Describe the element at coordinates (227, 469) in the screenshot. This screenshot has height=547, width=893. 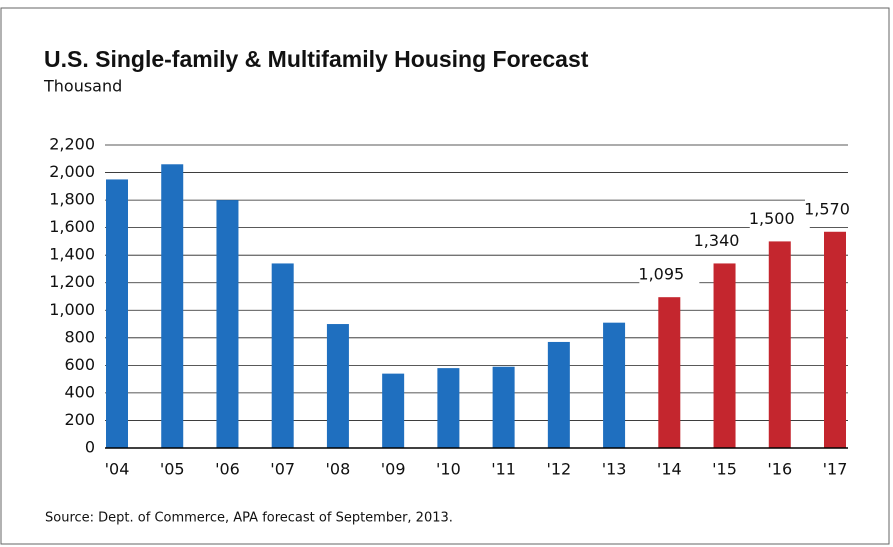
I see `x-tick-label: '06` at that location.